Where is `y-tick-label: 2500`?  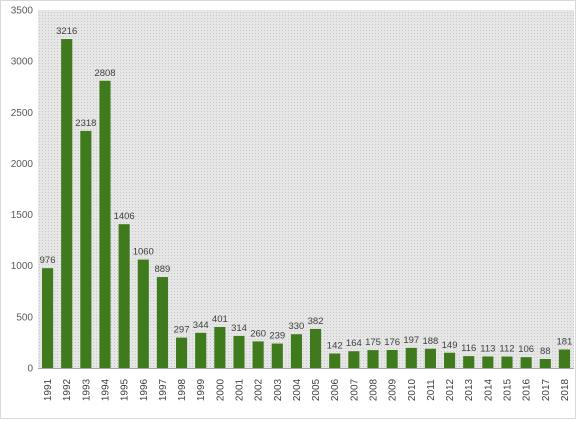 y-tick-label: 2500 is located at coordinates (22, 113).